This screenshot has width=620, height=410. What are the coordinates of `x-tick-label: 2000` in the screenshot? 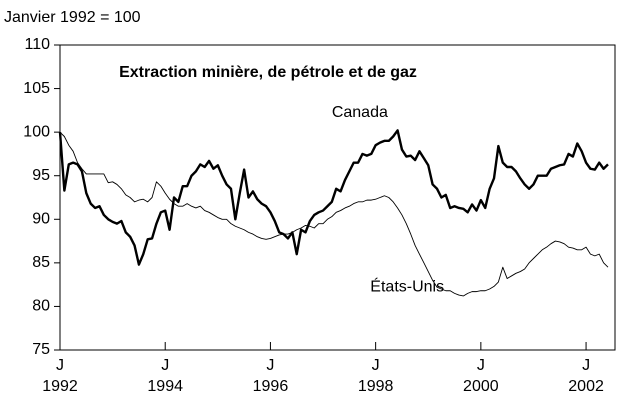 It's located at (481, 386).